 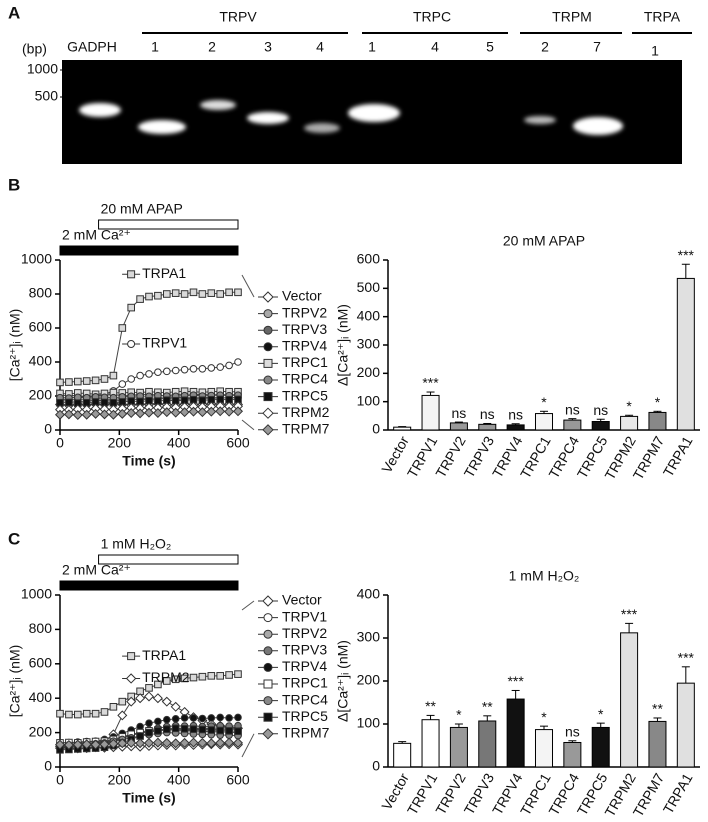 I want to click on group-label: TRPA, so click(x=662, y=17).